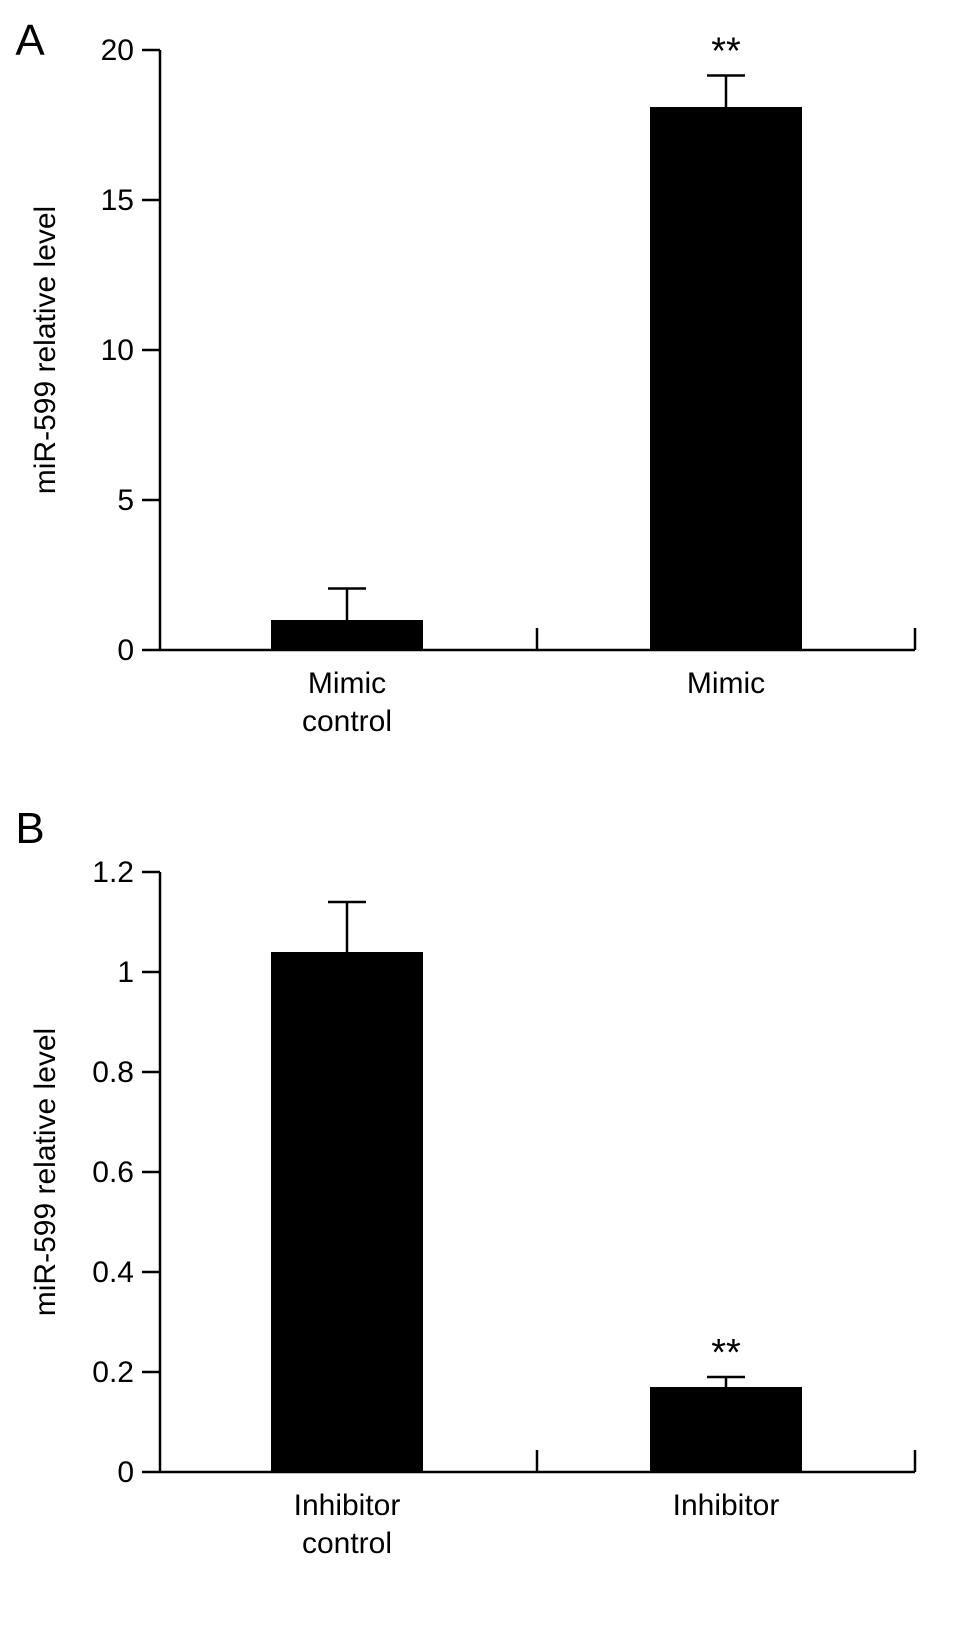 This screenshot has height=1630, width=969. What do you see at coordinates (117, 200) in the screenshot?
I see `y-tick-label: 15` at bounding box center [117, 200].